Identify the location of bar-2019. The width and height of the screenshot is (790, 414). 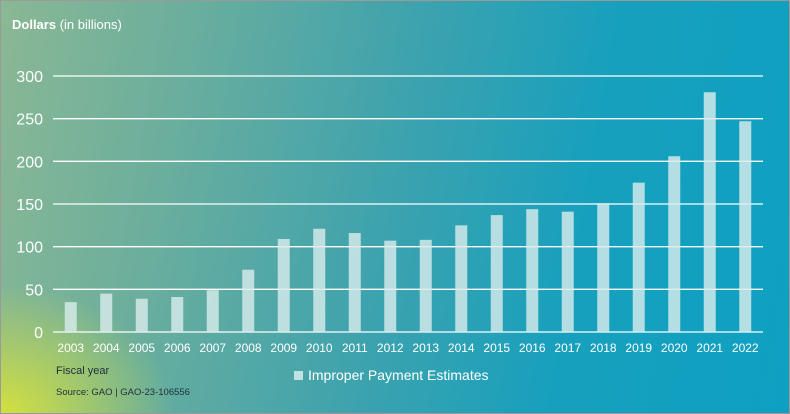
(638, 257).